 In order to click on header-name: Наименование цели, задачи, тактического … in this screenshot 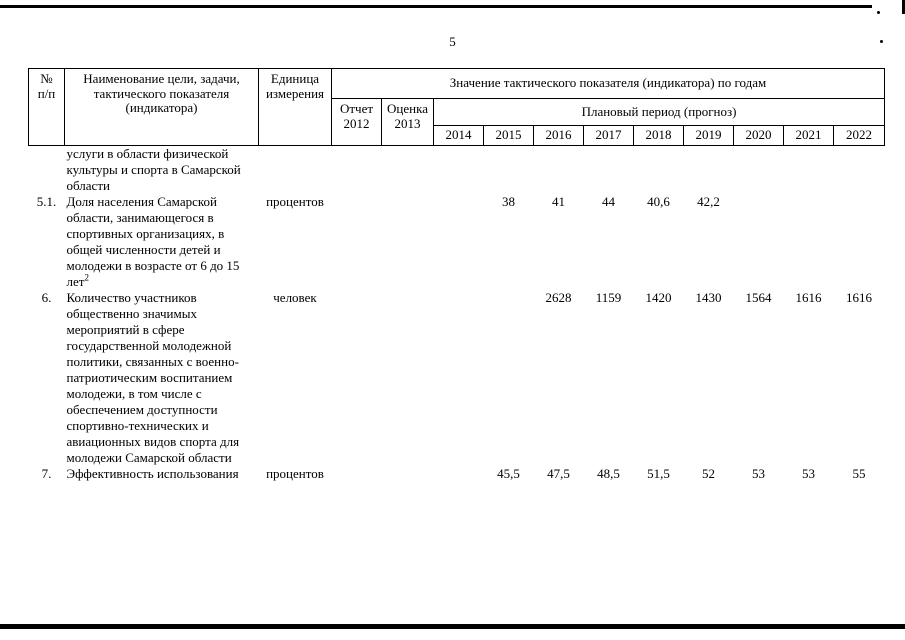, I will do `click(161, 107)`.